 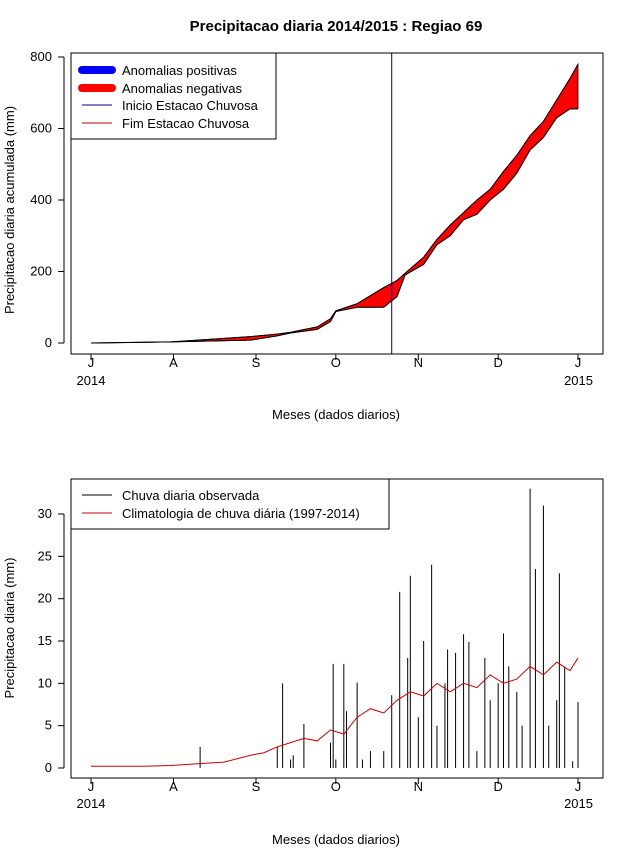 I want to click on legend-label-negative: Anomalias negativas, so click(x=182, y=88).